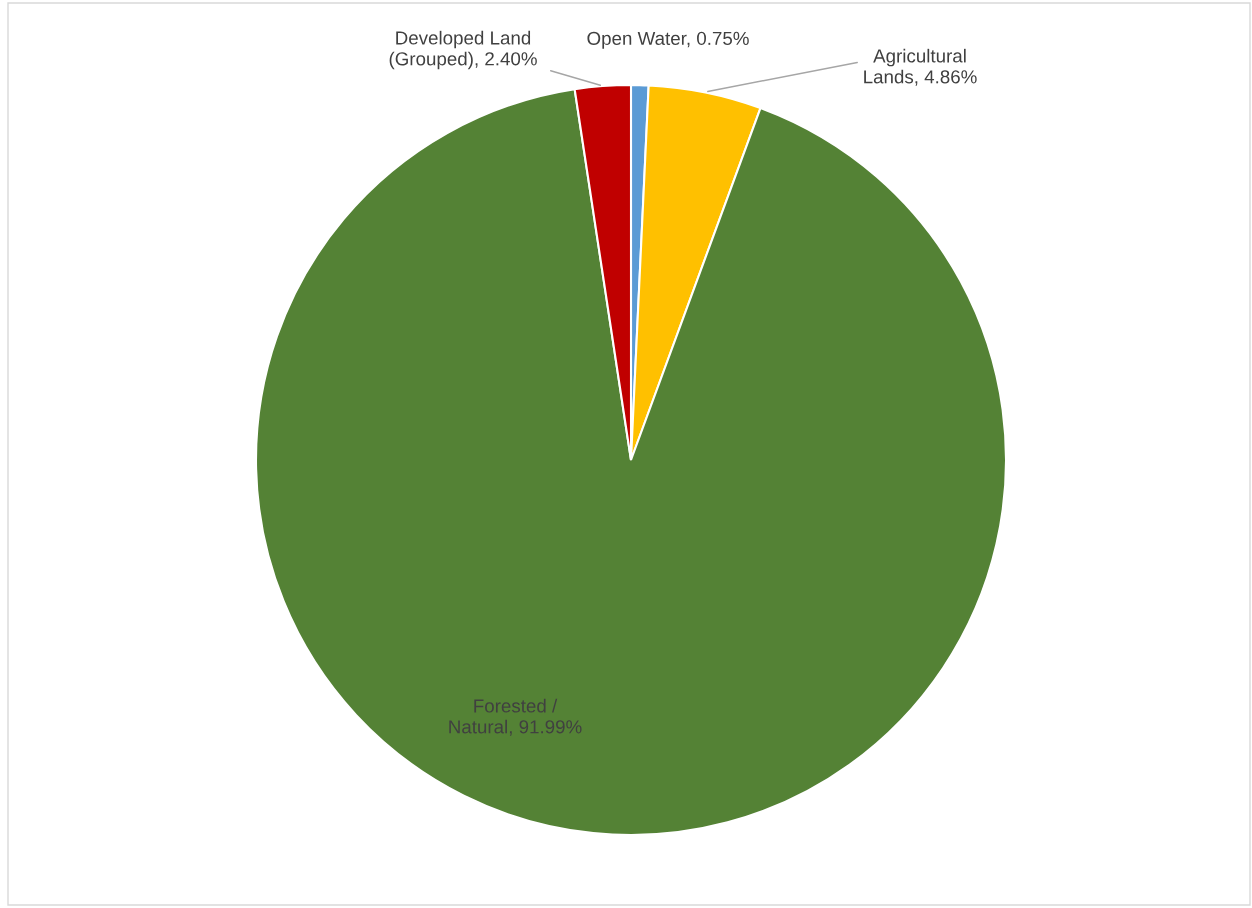 The width and height of the screenshot is (1252, 908). Describe the element at coordinates (463, 50) in the screenshot. I see `slice-label: Developed Land (Grouped), 2.40%` at that location.